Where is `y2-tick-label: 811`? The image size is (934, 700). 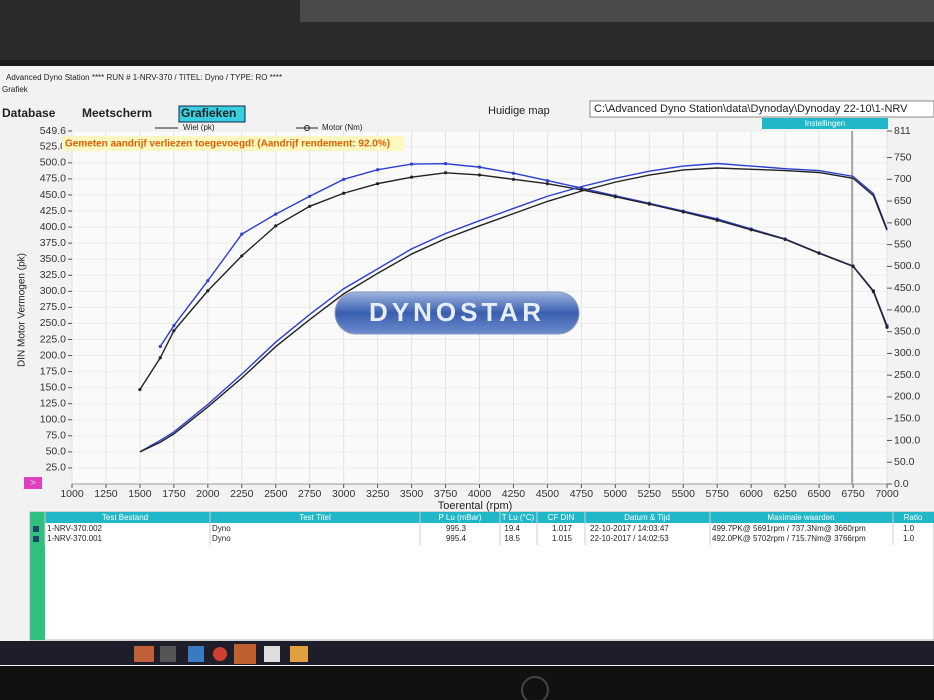
y2-tick-label: 811 is located at coordinates (902, 131).